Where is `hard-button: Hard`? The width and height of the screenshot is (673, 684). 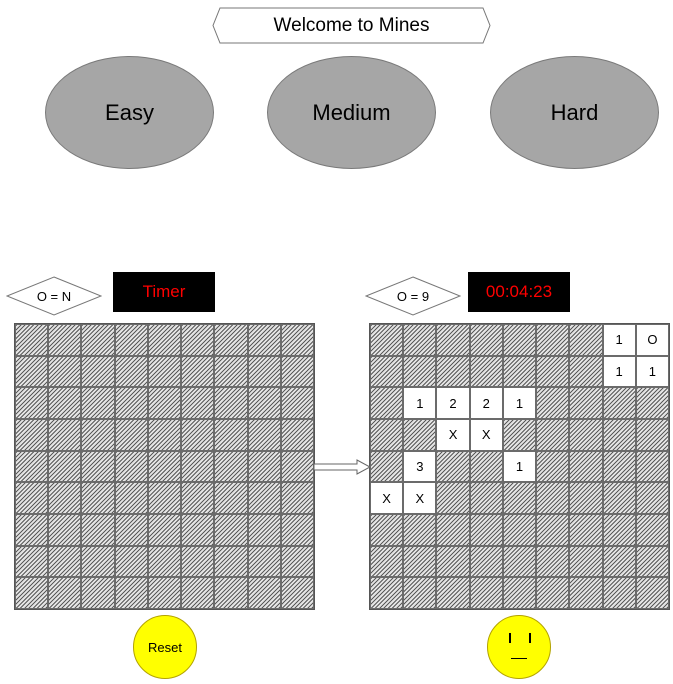
hard-button: Hard is located at coordinates (574, 112).